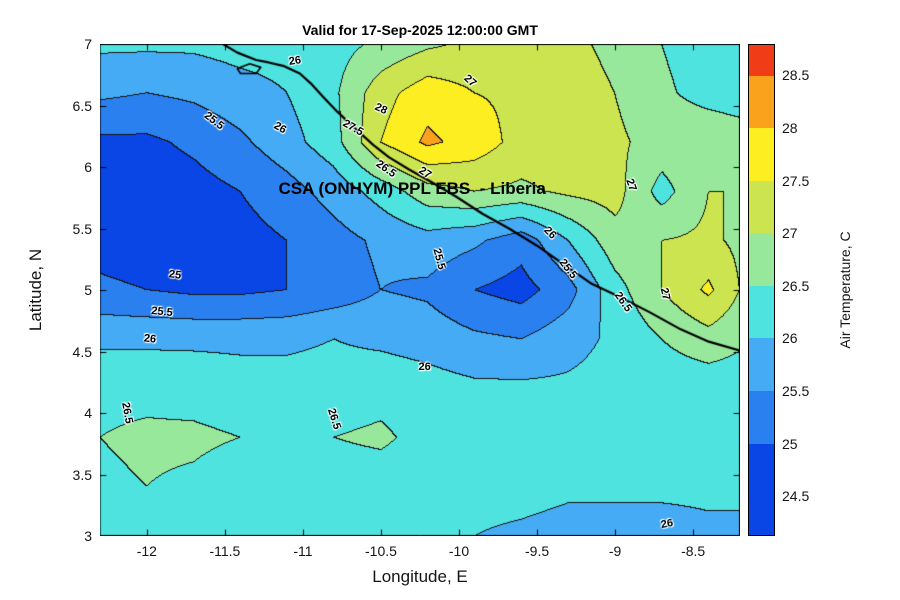  I want to click on colorbar-tick-label: 24.5, so click(796, 496).